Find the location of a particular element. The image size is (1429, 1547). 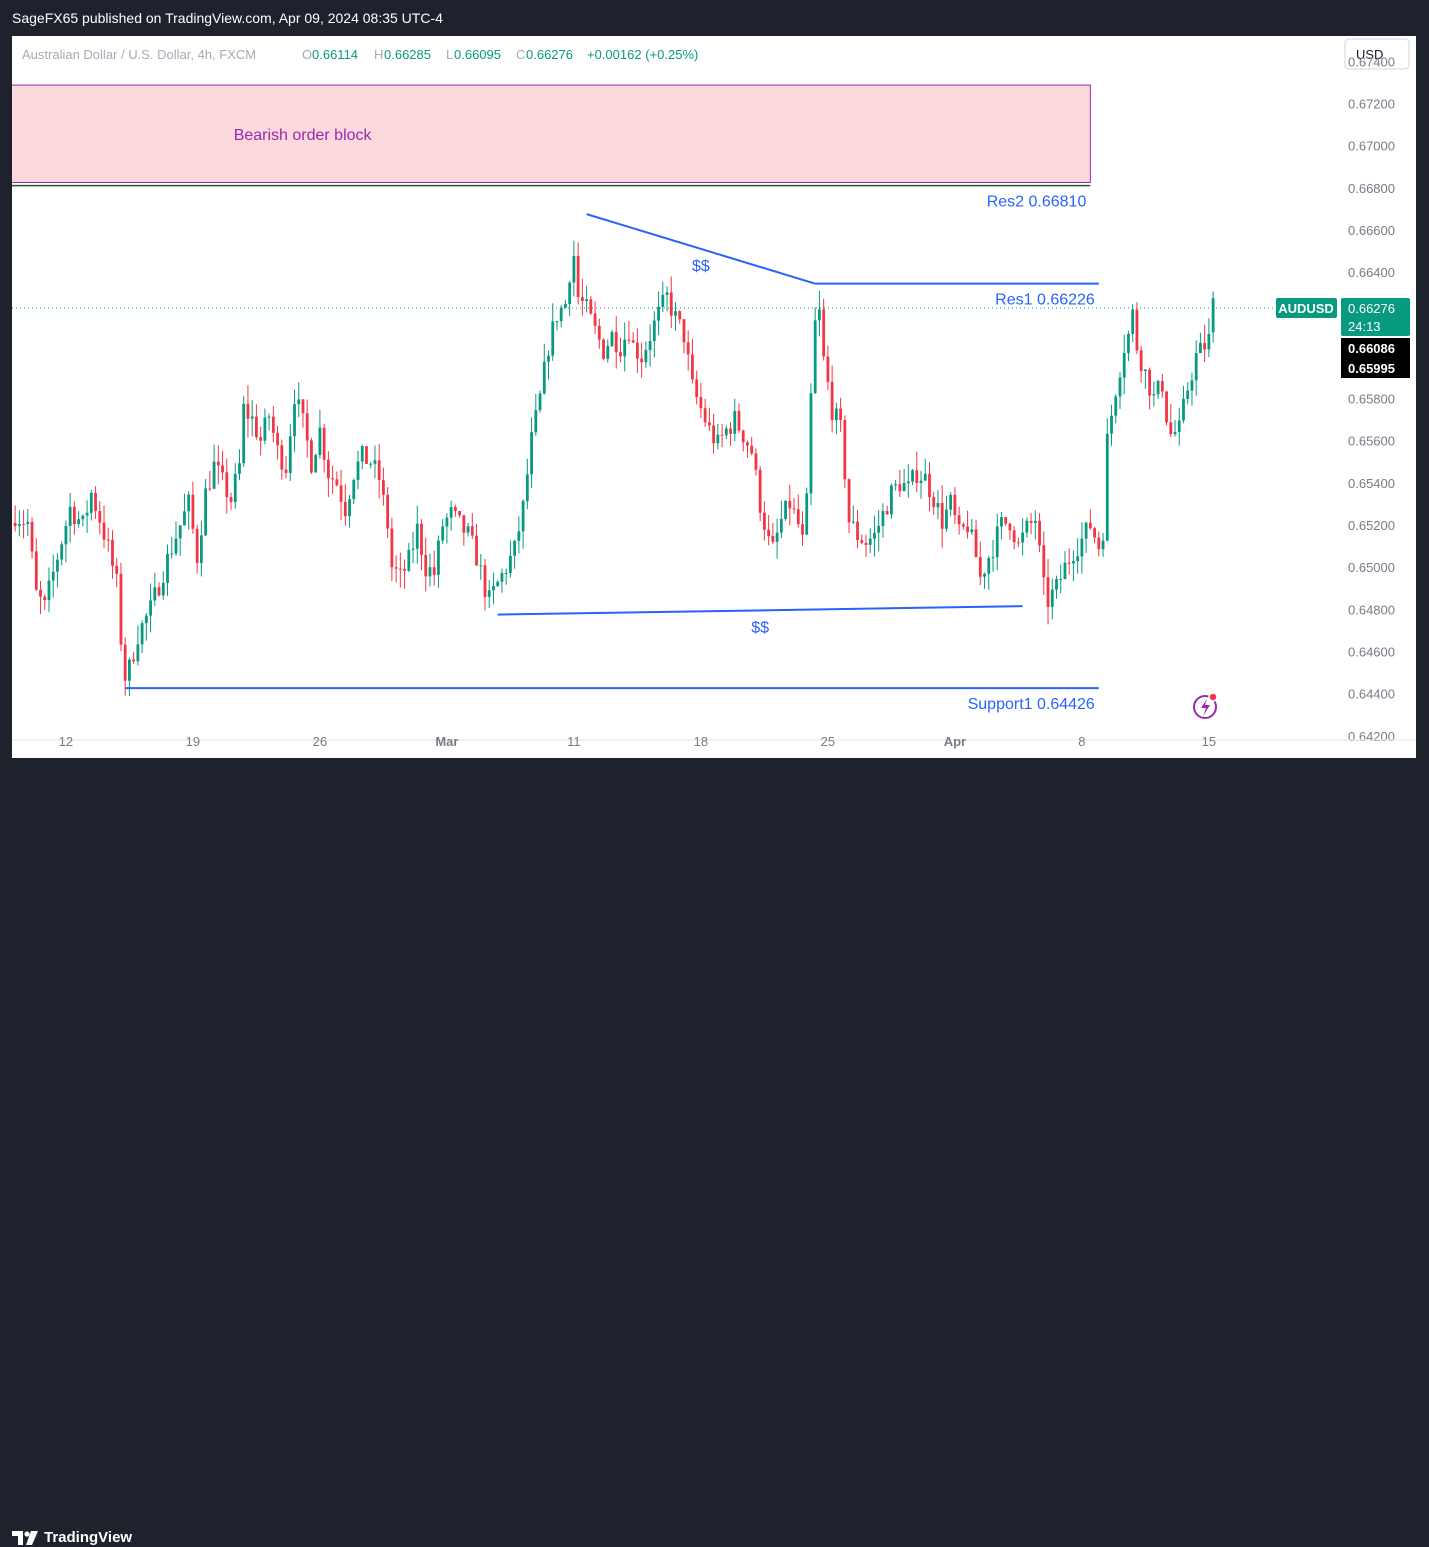

currency-button is located at coordinates (1377, 54).